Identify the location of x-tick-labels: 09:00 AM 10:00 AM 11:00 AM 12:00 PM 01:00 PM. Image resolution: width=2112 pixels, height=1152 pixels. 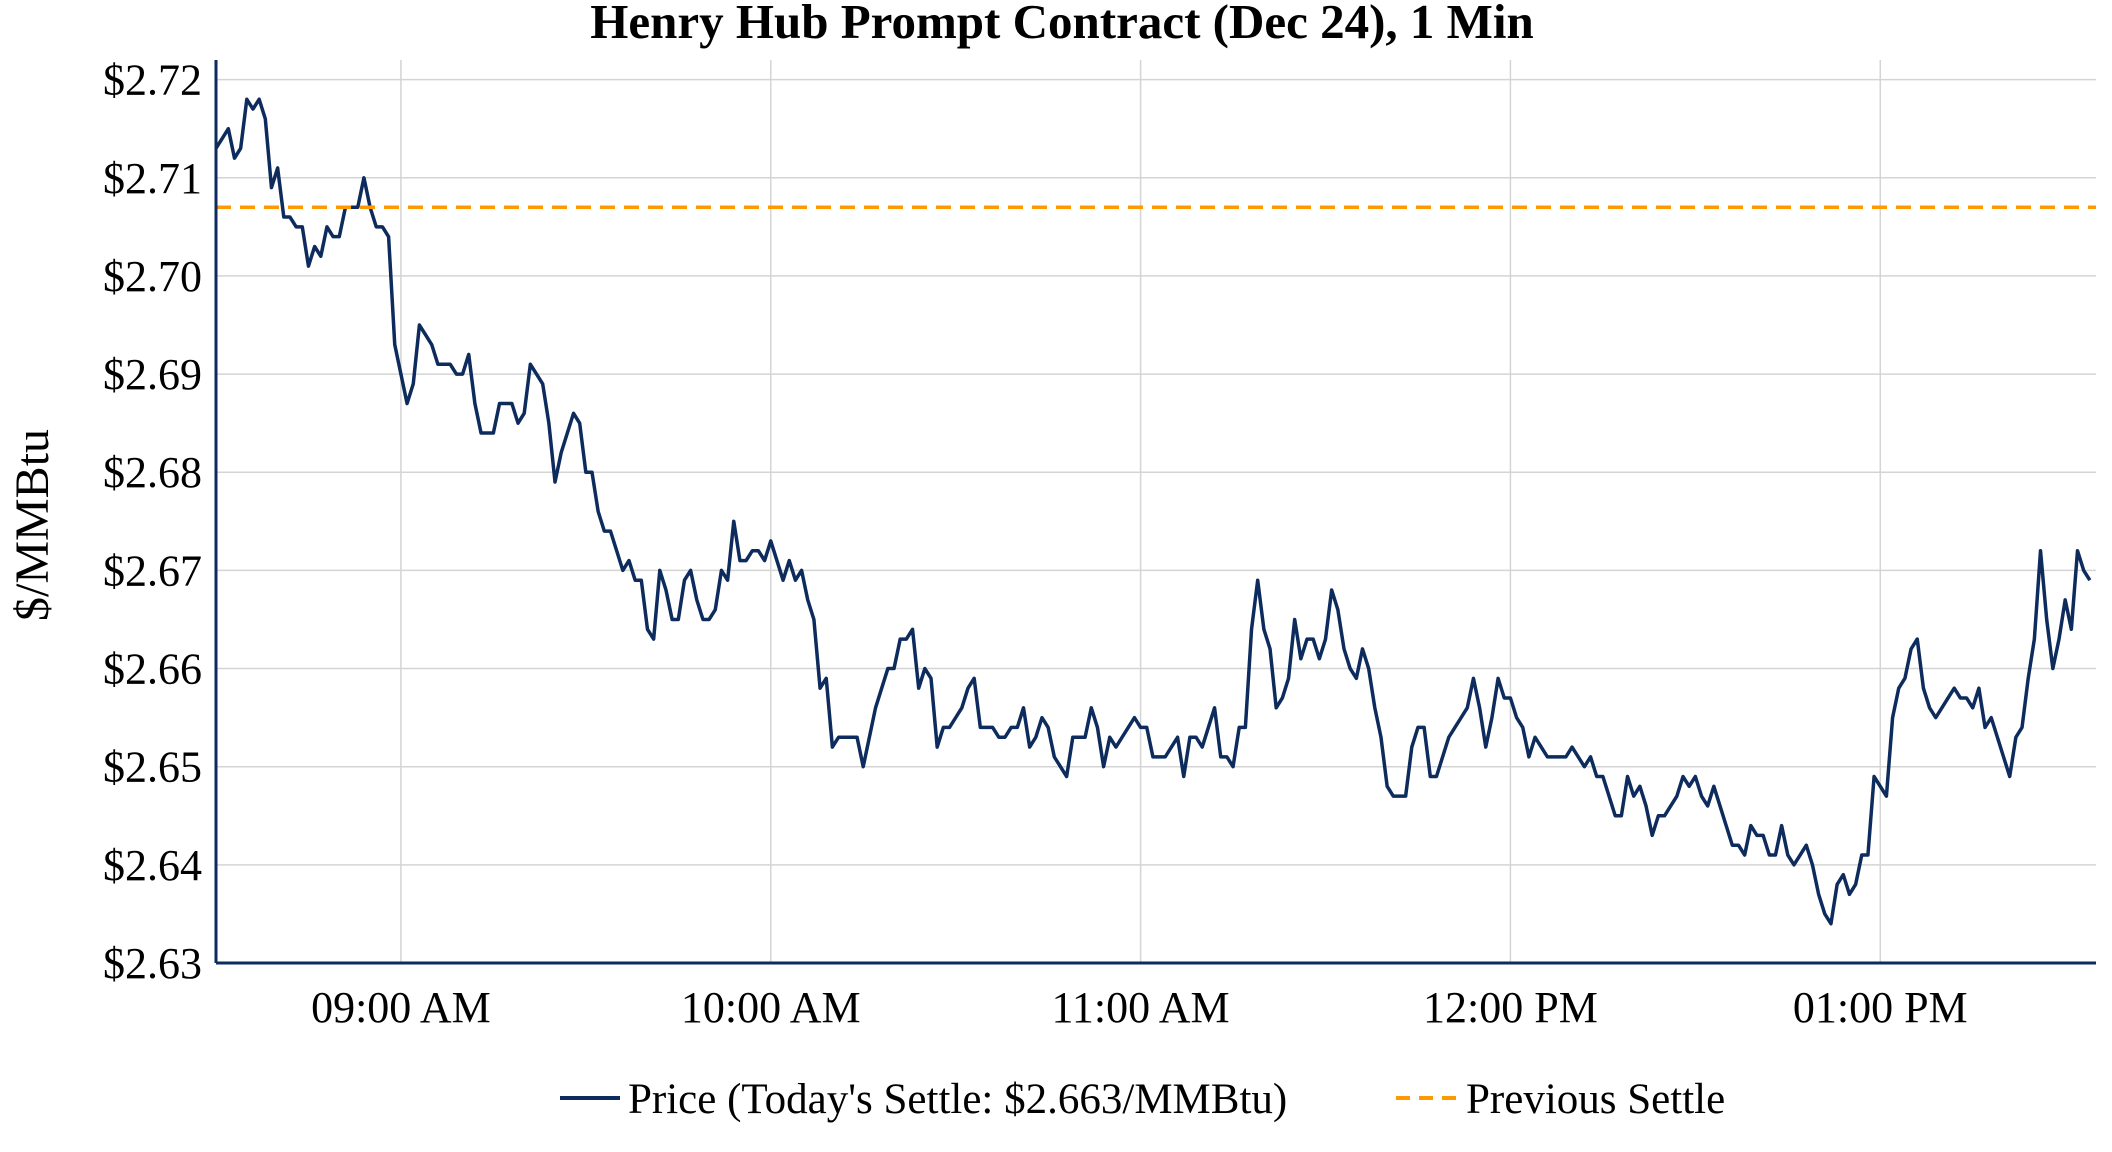
(1139, 1007).